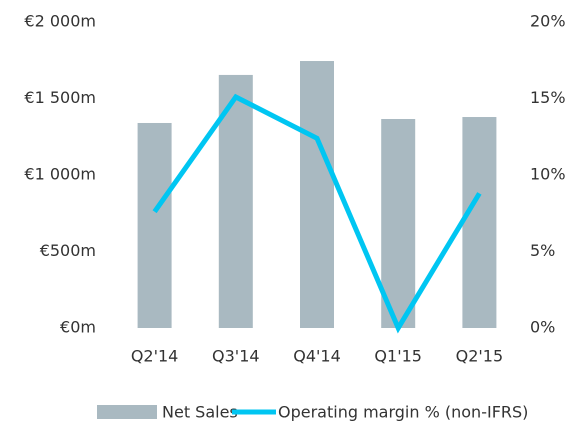 The height and width of the screenshot is (428, 576). What do you see at coordinates (548, 97) in the screenshot?
I see `y2-tick-label: 15%` at bounding box center [548, 97].